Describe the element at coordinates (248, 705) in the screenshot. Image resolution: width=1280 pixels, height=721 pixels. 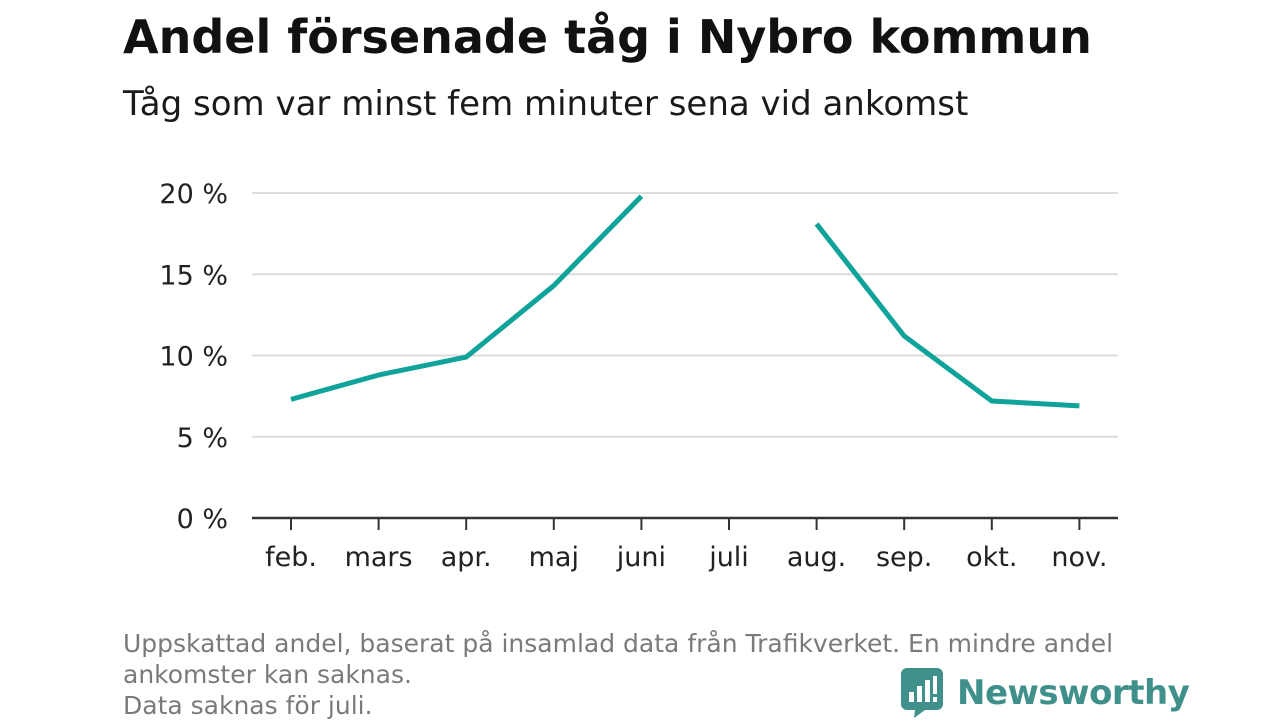
I see `footnote-line-3: Data saknas för juli.` at that location.